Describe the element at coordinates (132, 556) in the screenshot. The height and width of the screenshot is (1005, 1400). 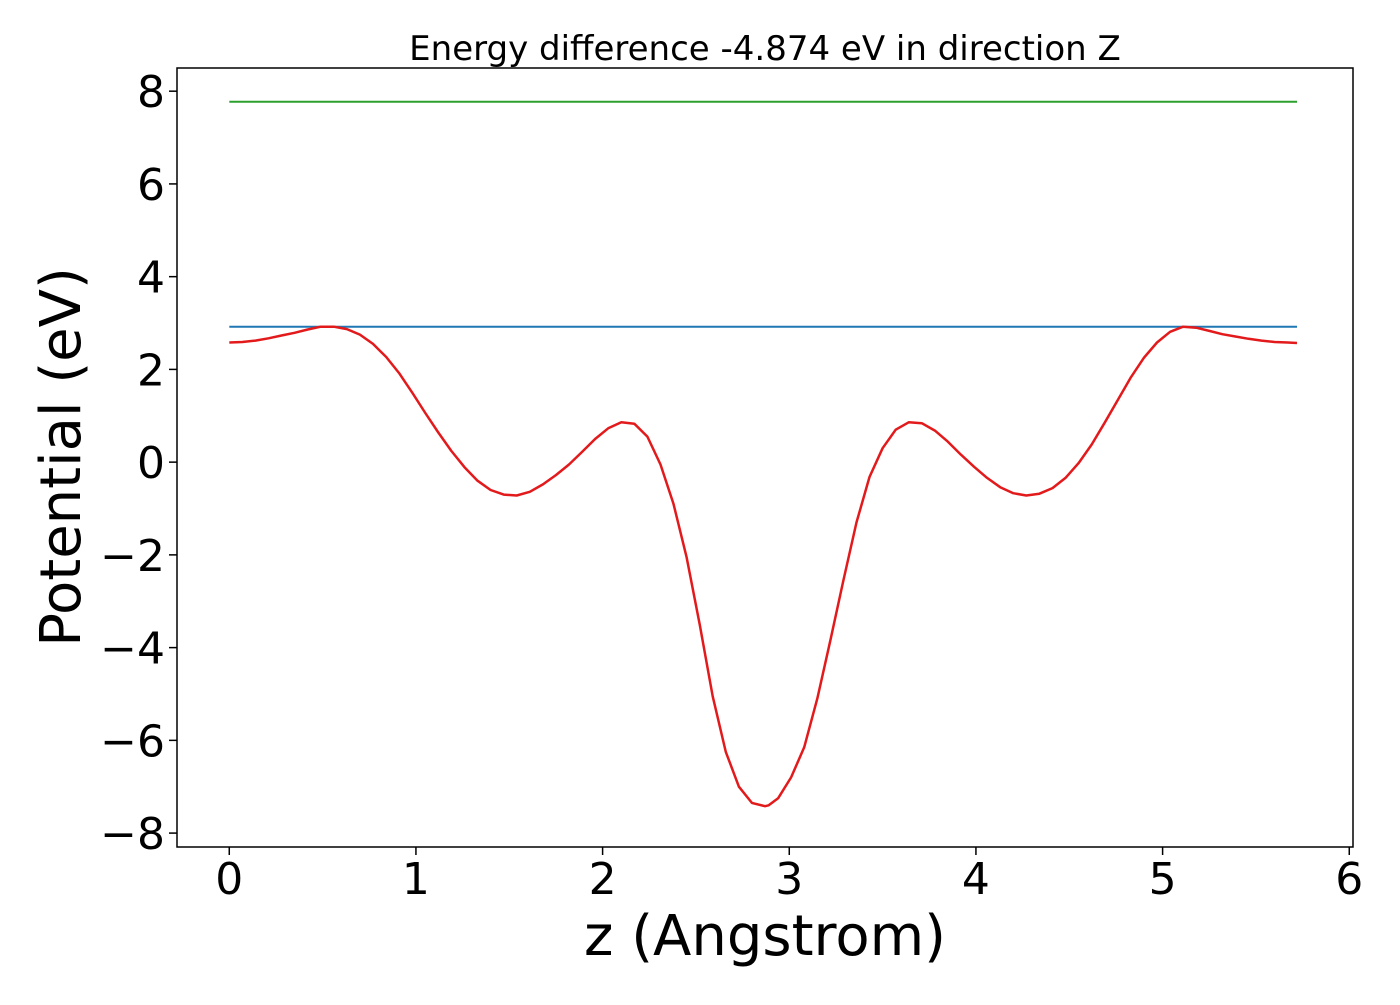
I see `y-tick-label: −2` at that location.